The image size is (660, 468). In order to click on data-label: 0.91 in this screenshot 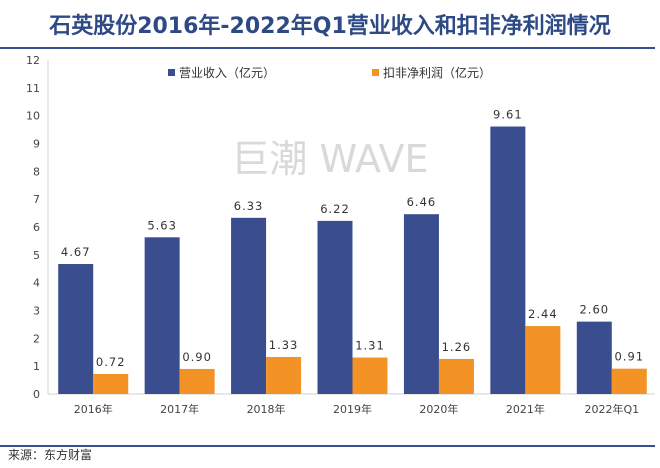, I will do `click(629, 357)`.